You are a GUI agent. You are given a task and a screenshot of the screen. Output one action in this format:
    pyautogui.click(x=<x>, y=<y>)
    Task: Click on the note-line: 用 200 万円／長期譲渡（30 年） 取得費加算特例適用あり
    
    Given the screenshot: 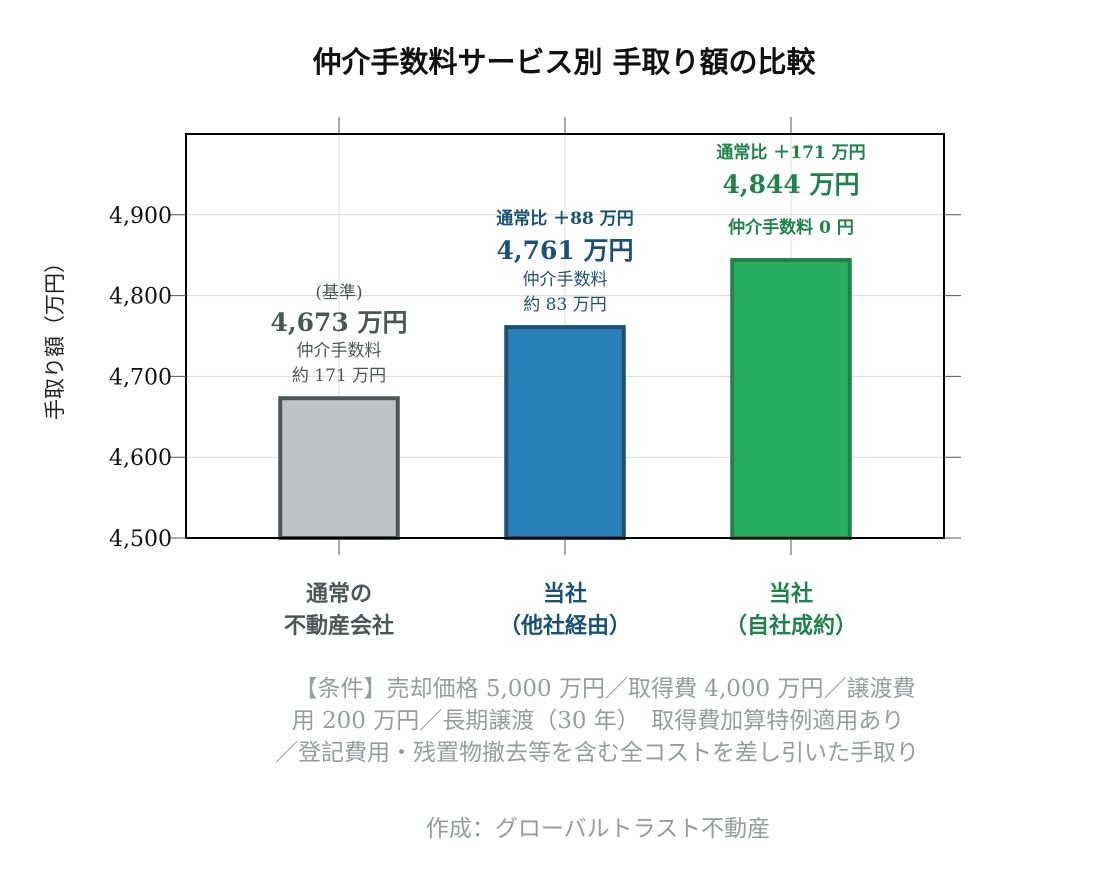 What is the action you would take?
    pyautogui.click(x=598, y=721)
    